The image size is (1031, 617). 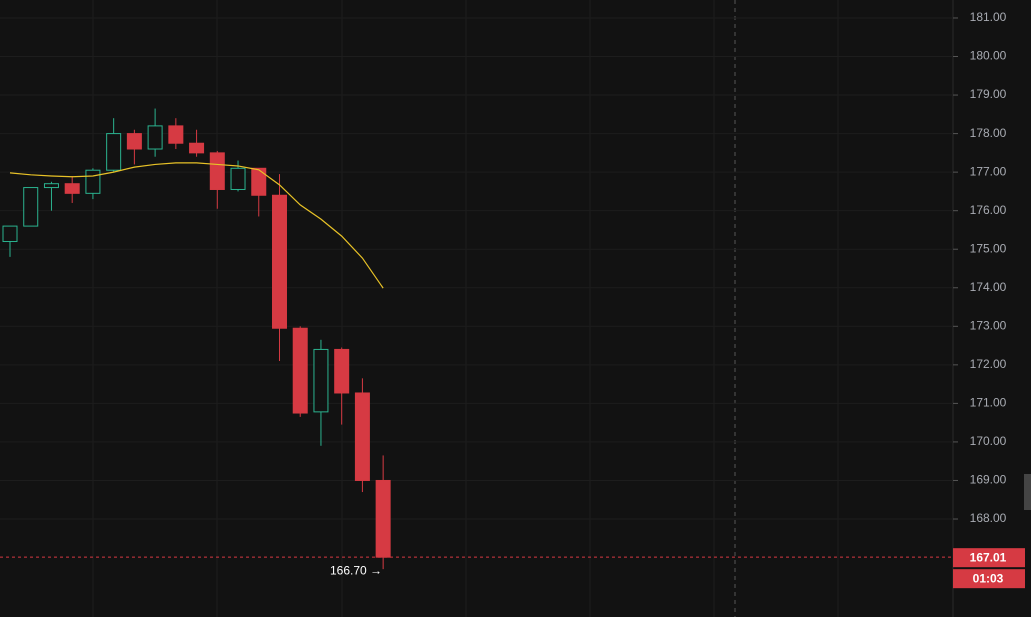 I want to click on countdown-box, so click(x=989, y=579).